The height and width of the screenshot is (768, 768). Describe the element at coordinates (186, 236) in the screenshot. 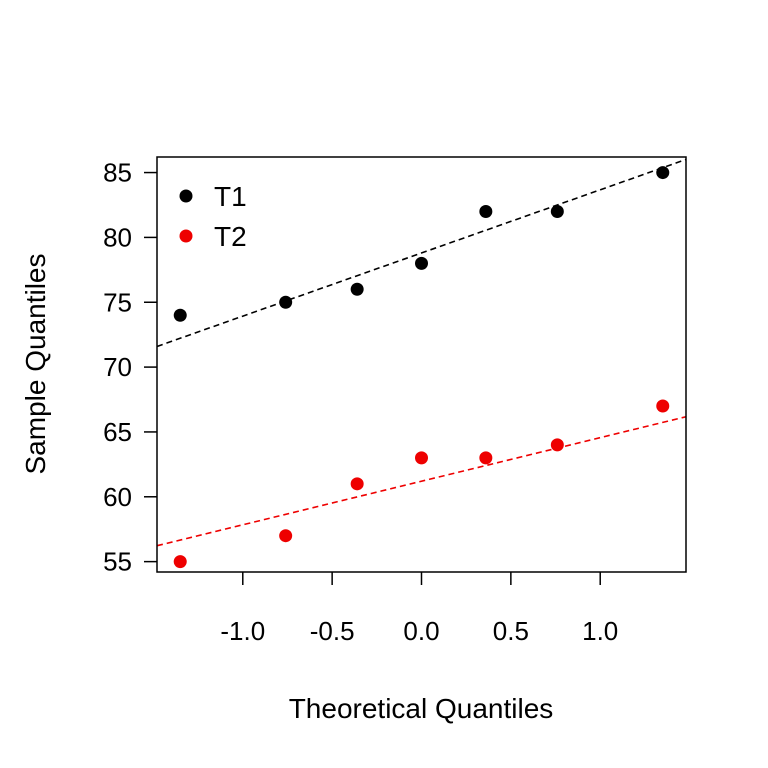

I see `legend-marker-t2` at that location.